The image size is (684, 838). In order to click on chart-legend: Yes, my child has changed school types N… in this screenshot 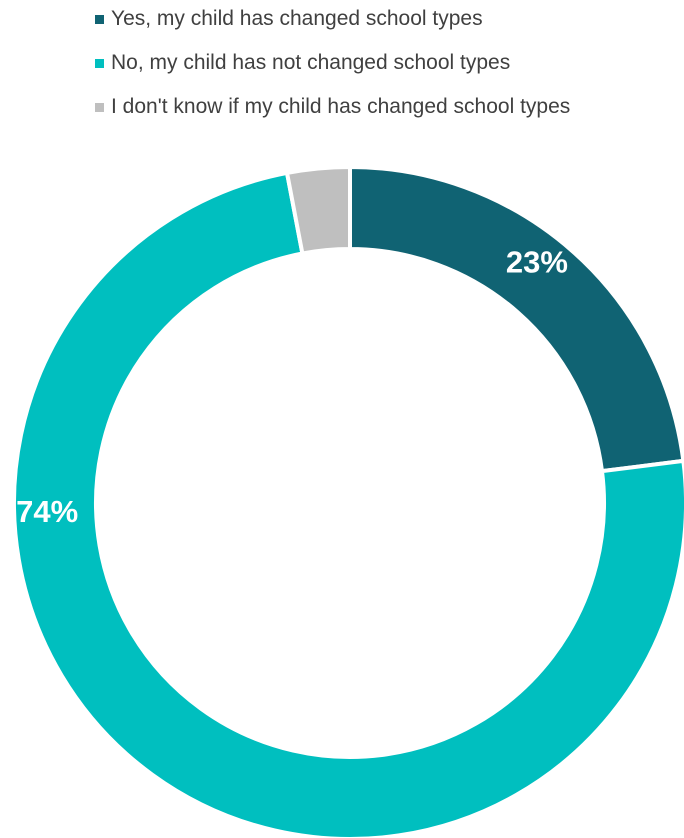, I will do `click(332, 71)`.